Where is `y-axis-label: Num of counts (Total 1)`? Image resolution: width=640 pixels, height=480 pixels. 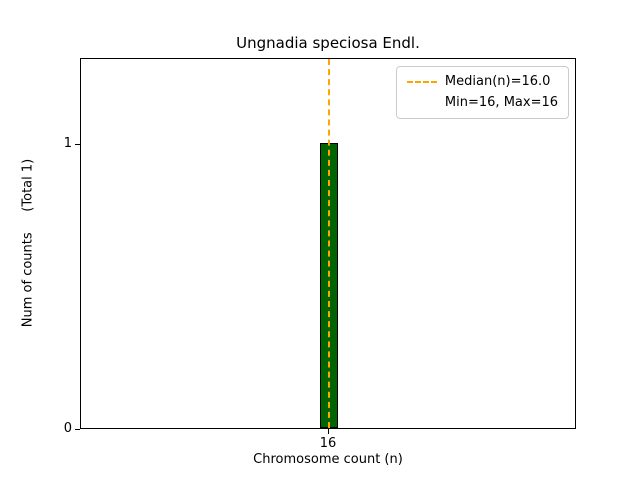 y-axis-label: Num of counts (Total 1) is located at coordinates (28, 243).